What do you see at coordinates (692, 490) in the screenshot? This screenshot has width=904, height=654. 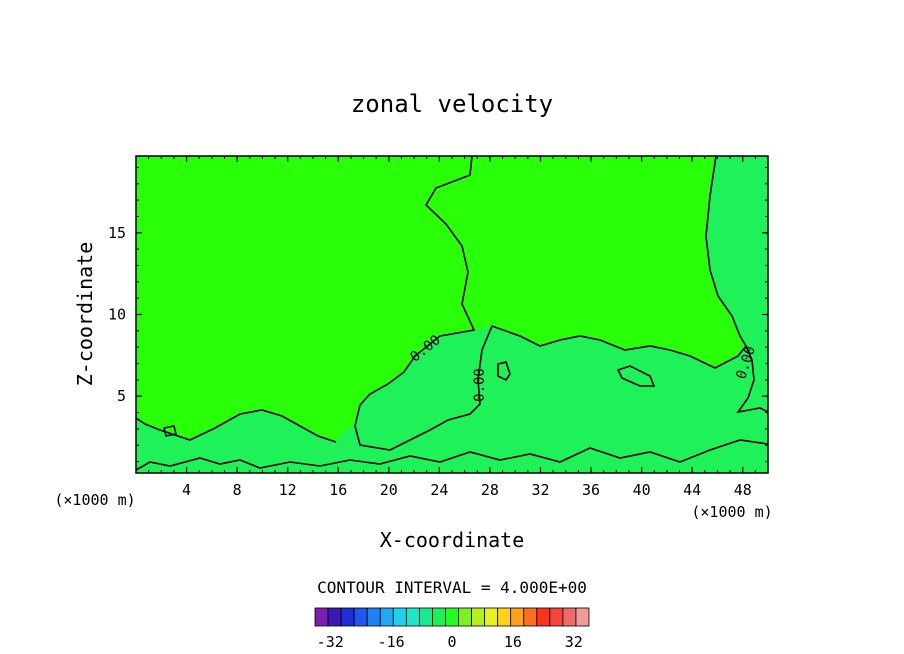 I see `x-tick-label-44: 44` at bounding box center [692, 490].